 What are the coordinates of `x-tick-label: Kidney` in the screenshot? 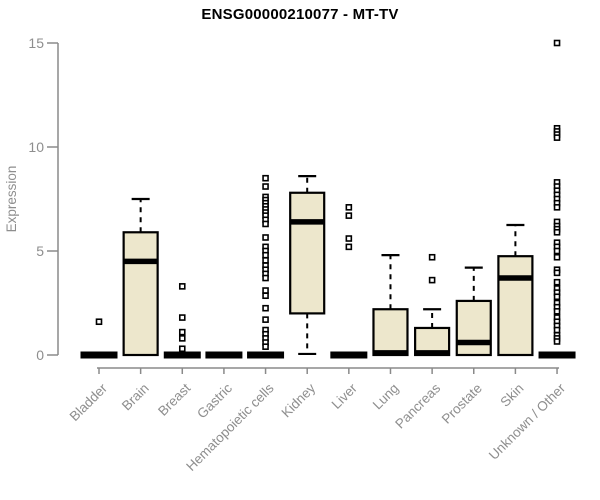 It's located at (299, 400).